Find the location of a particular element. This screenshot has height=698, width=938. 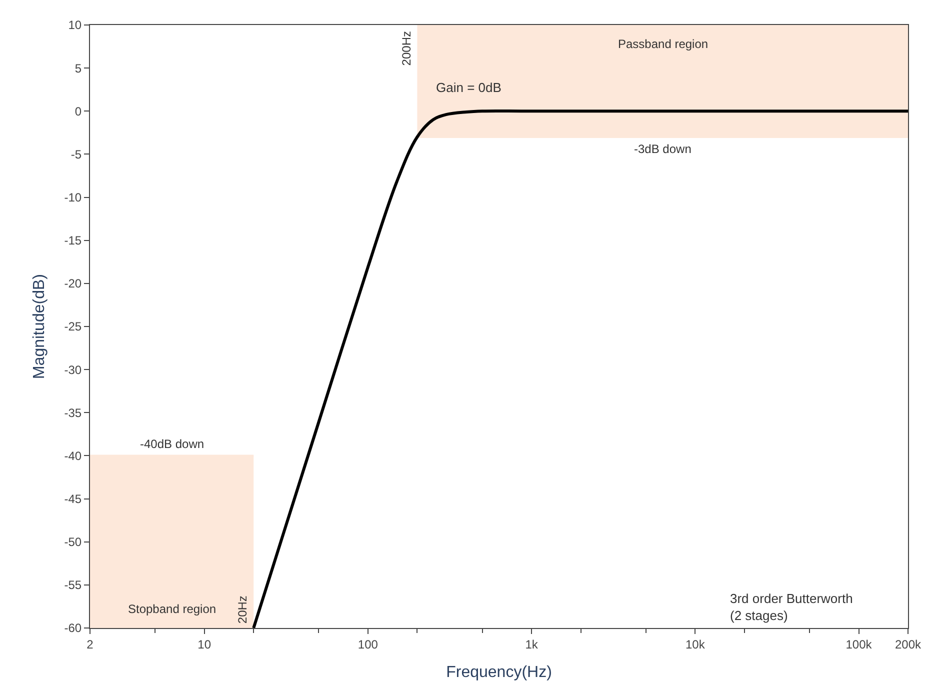

y-tick-label: 5 is located at coordinates (78, 68).